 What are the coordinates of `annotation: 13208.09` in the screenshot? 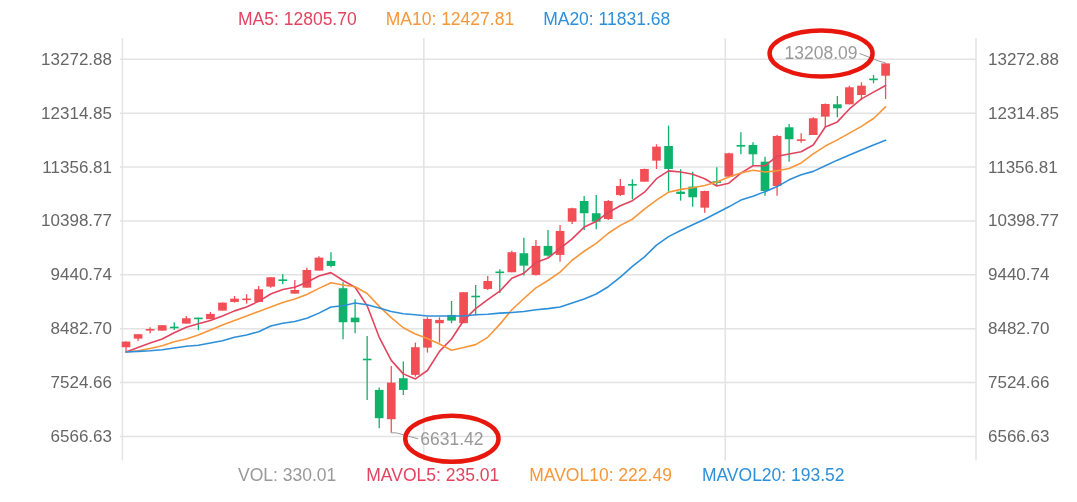 It's located at (821, 53).